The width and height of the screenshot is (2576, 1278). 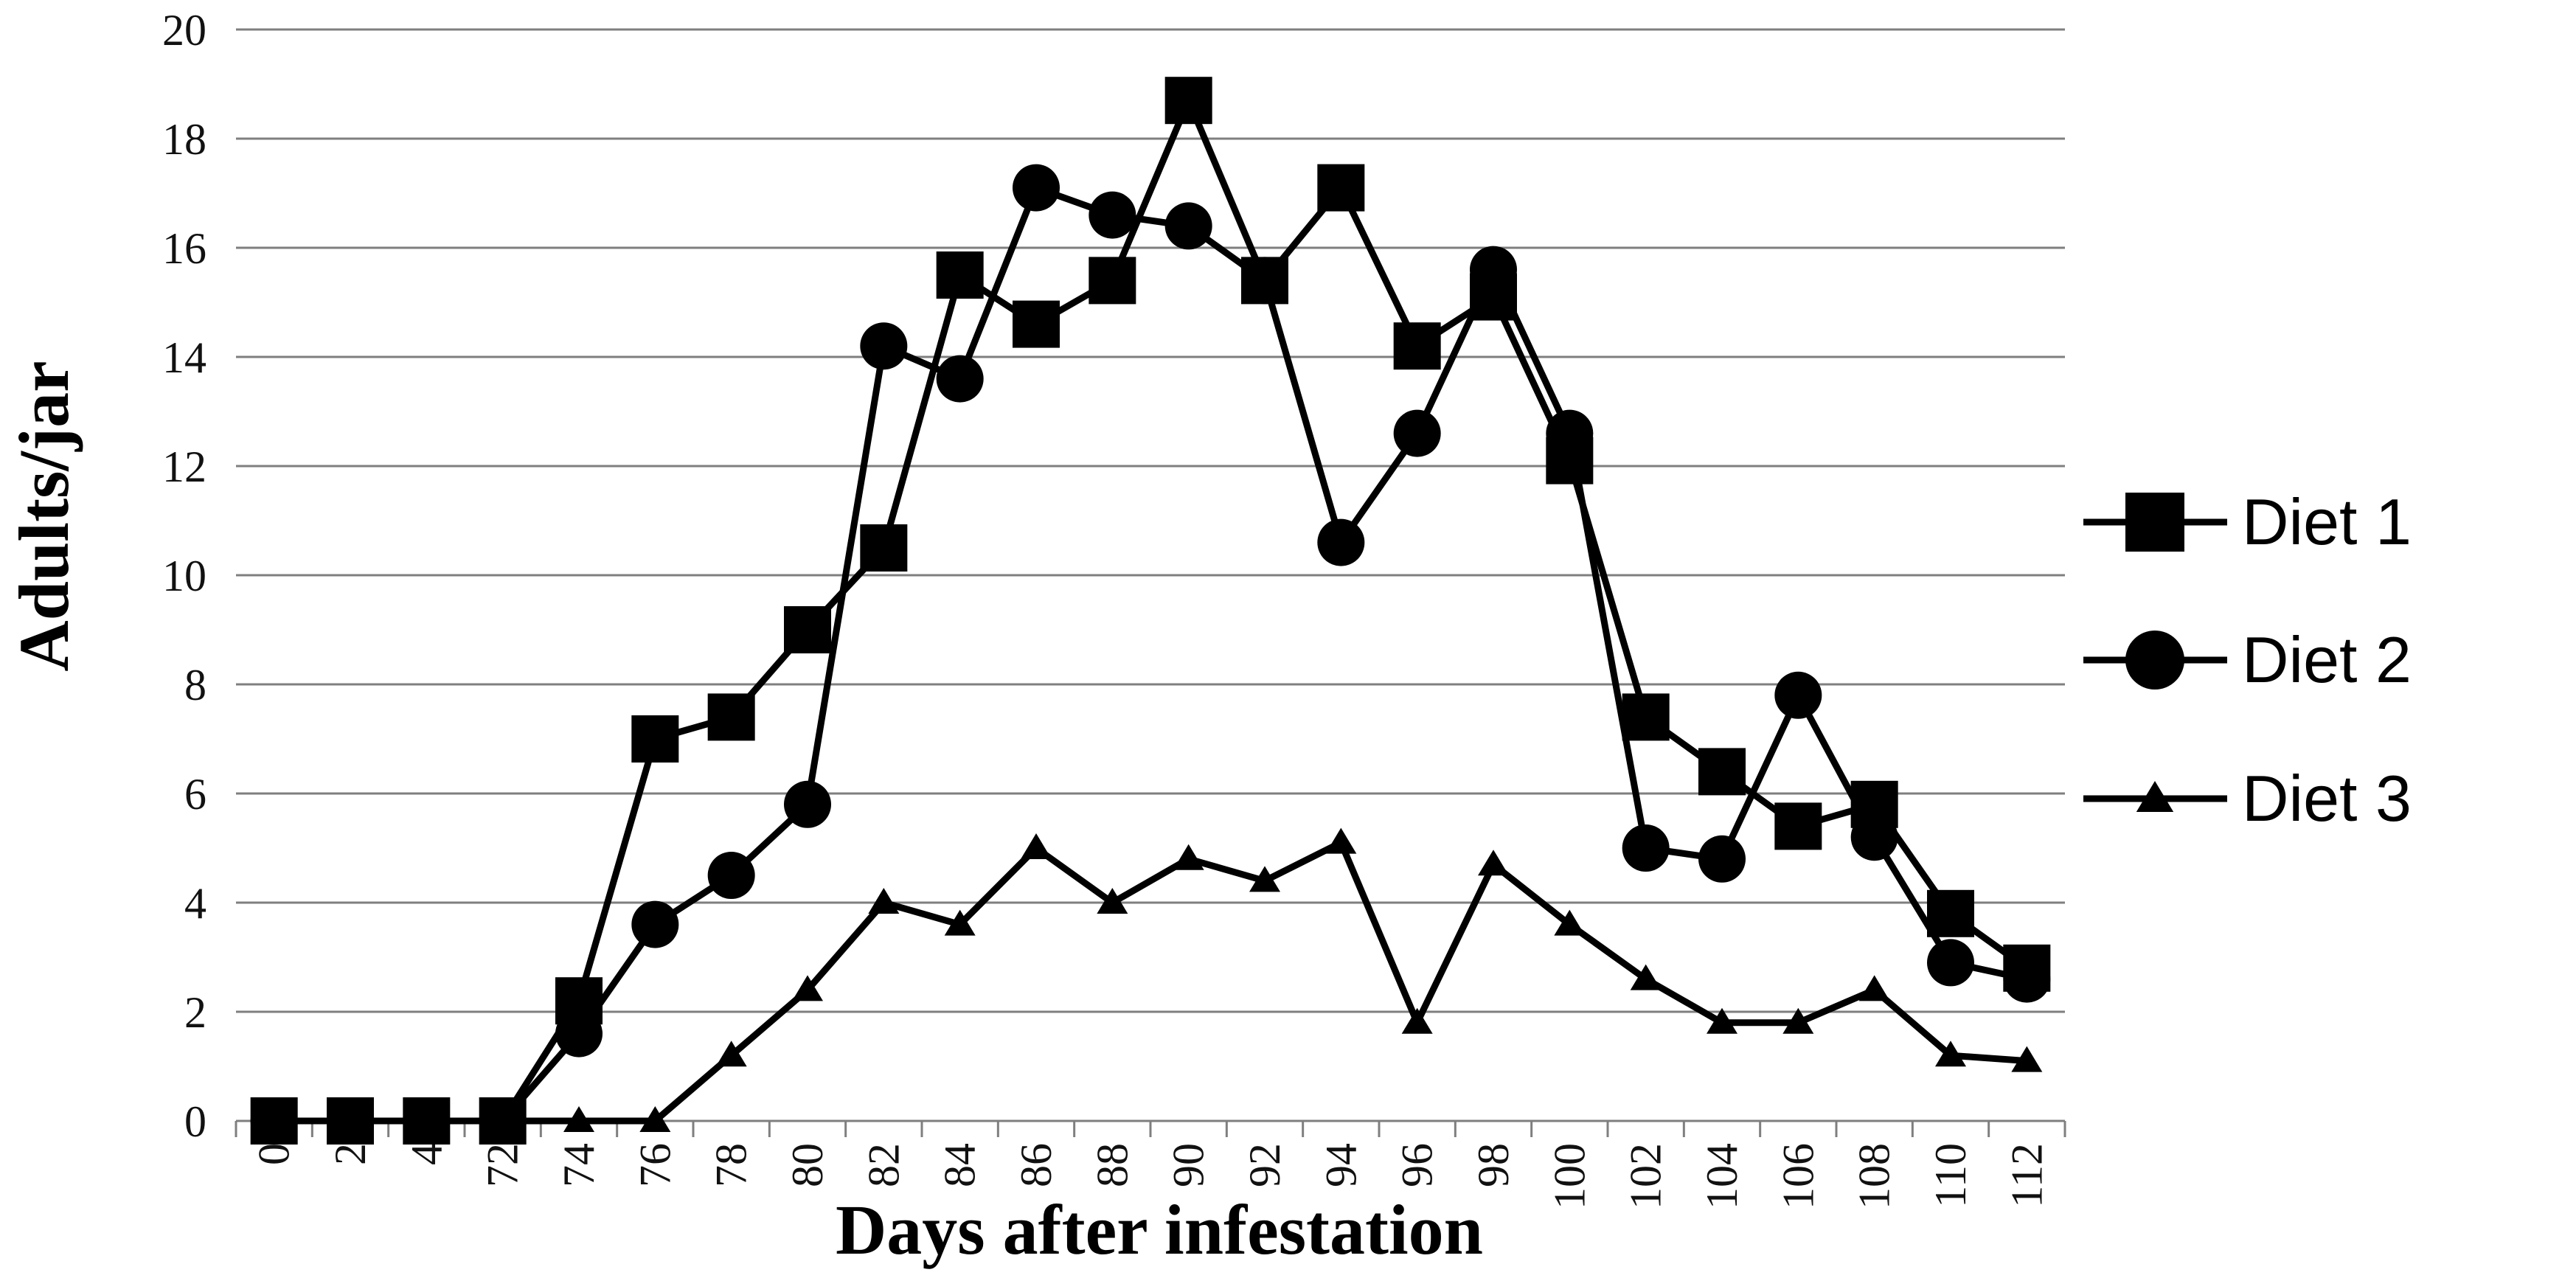 What do you see at coordinates (1264, 1165) in the screenshot?
I see `x-tick-label: 92` at bounding box center [1264, 1165].